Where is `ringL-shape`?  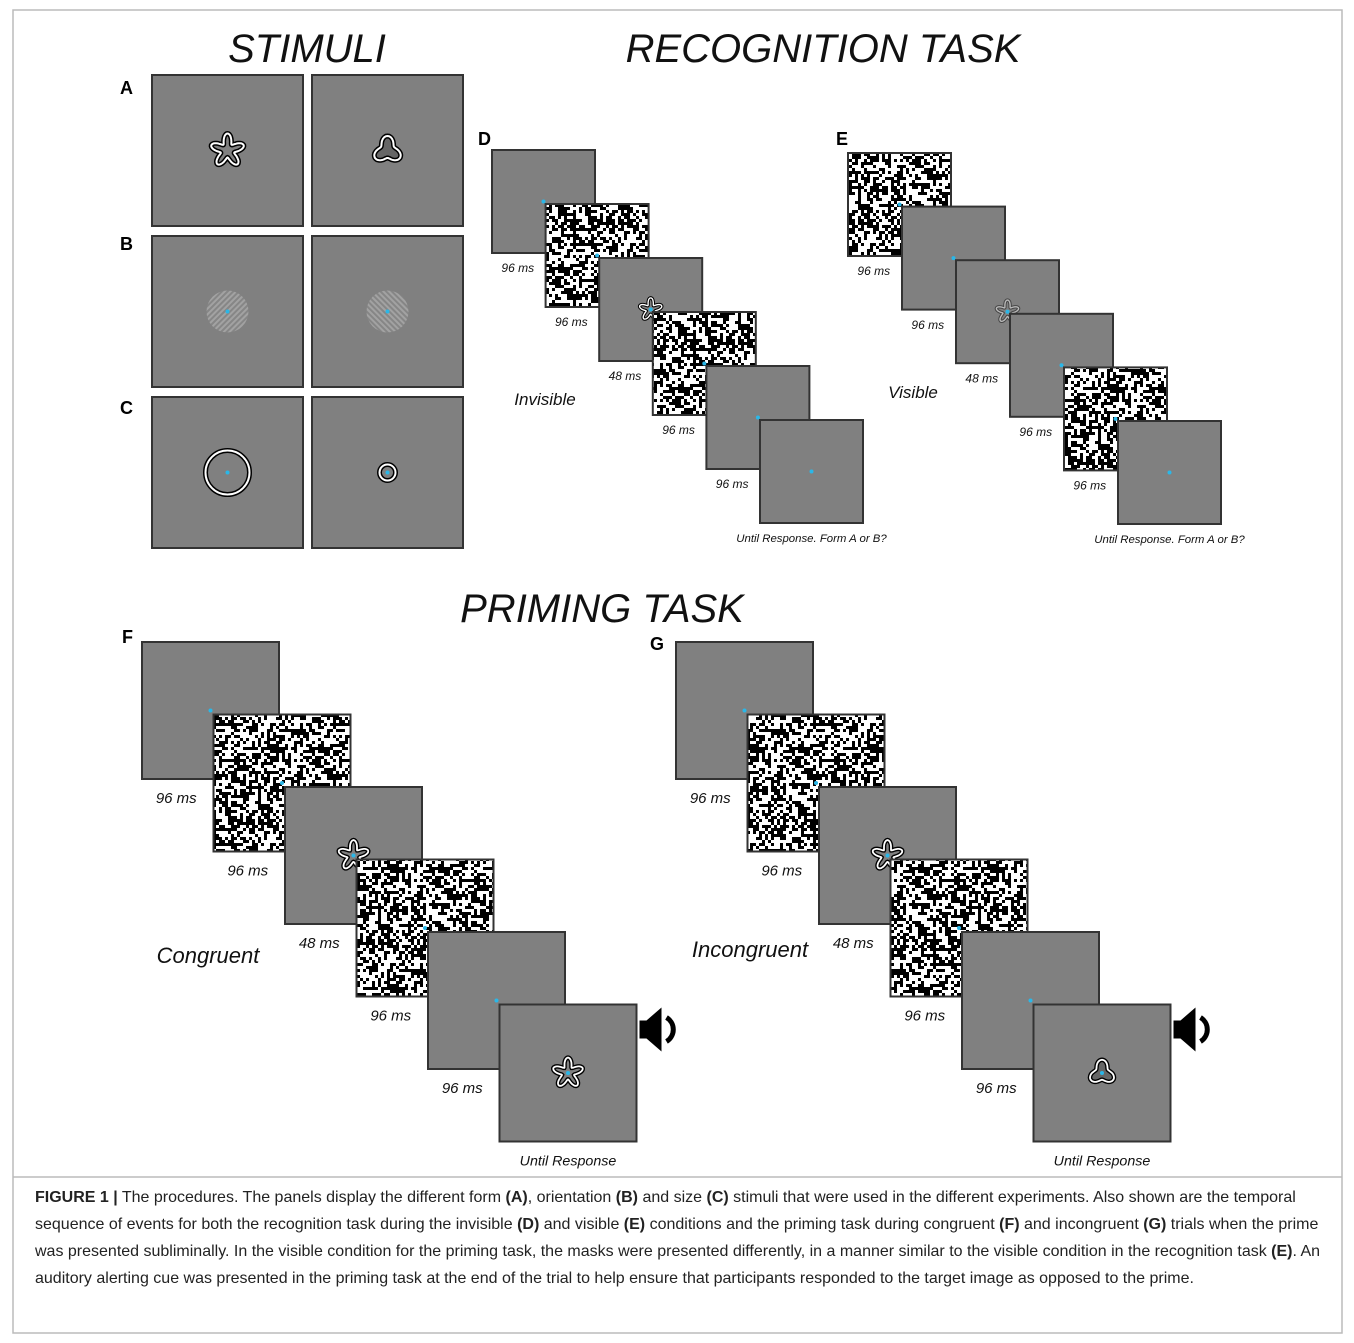 ringL-shape is located at coordinates (227, 472).